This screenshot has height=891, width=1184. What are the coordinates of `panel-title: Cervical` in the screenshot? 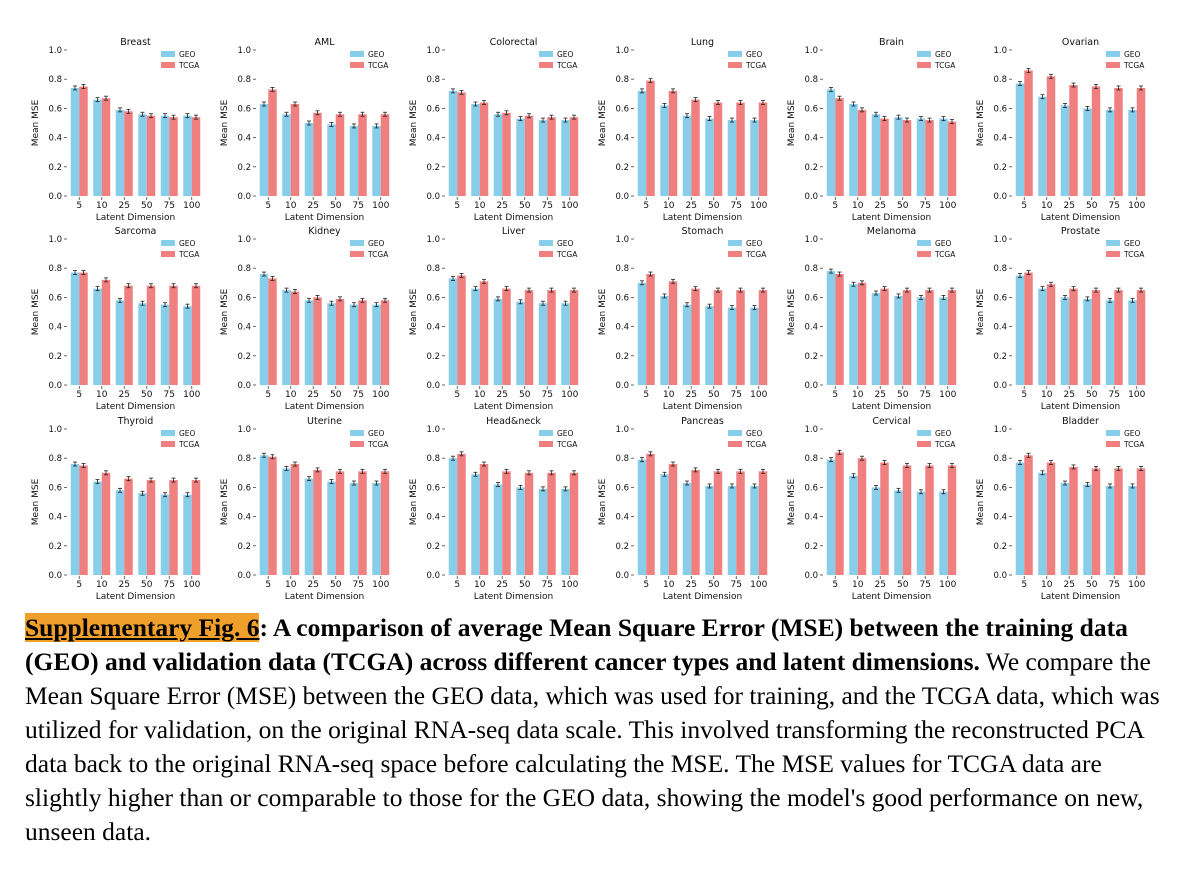 It's located at (891, 421).